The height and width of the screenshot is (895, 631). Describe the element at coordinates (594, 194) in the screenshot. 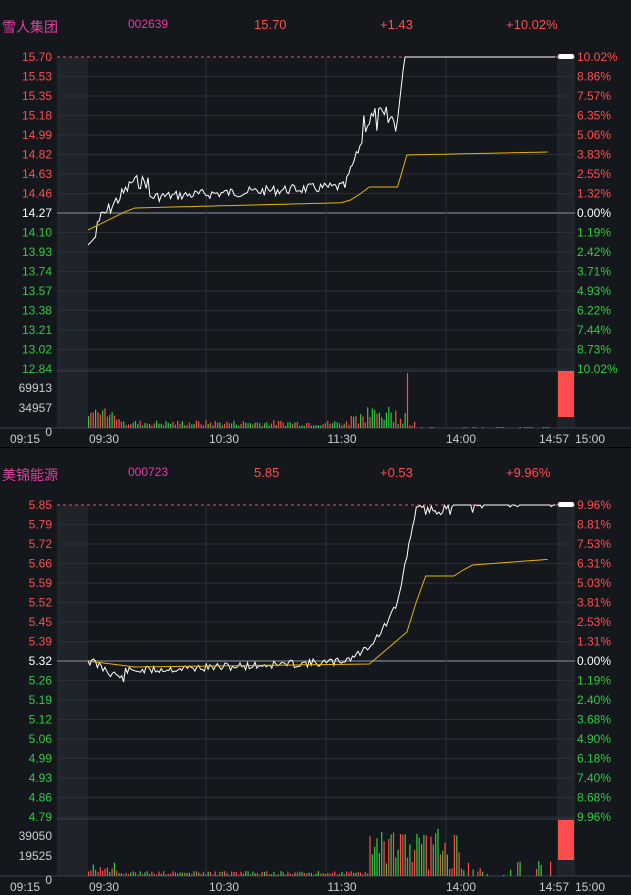

I see `pct-tick-label: 1.32%` at that location.